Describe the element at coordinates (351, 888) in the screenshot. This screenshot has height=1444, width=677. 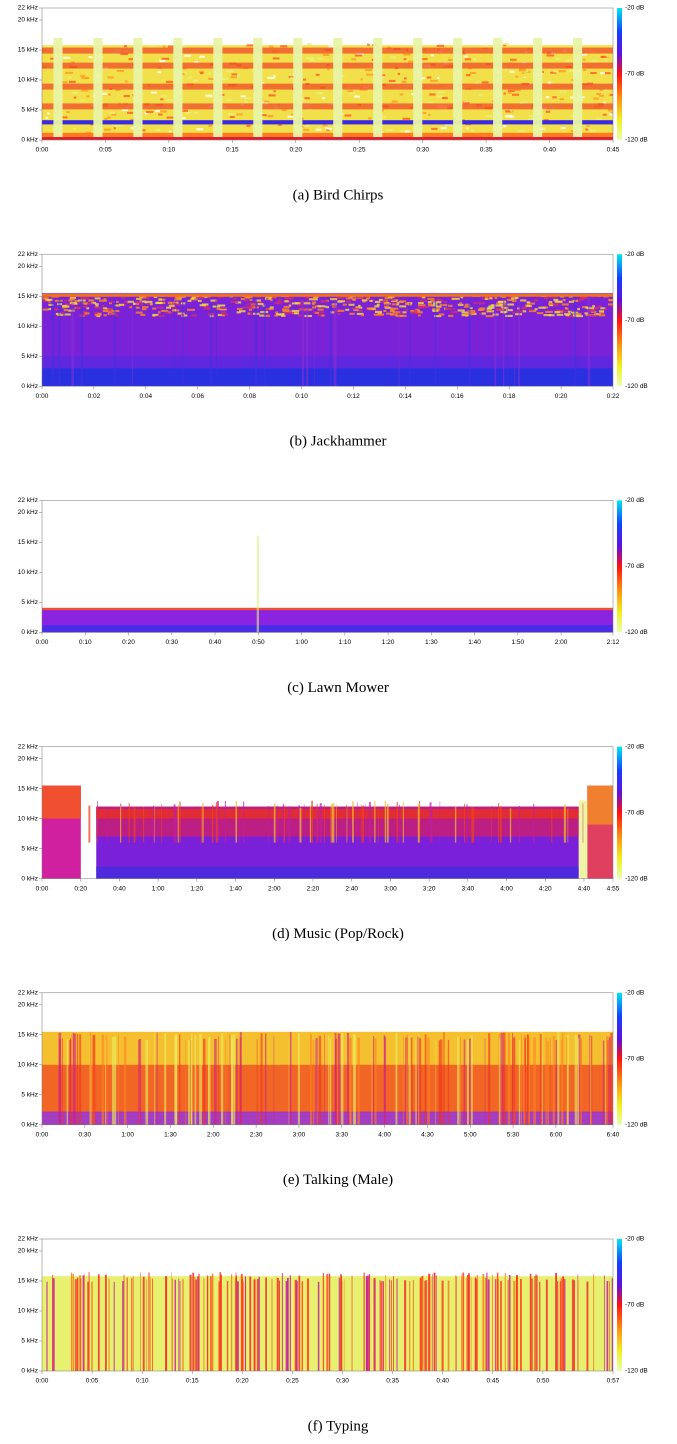
I see `x-tick-label: 2:40` at that location.